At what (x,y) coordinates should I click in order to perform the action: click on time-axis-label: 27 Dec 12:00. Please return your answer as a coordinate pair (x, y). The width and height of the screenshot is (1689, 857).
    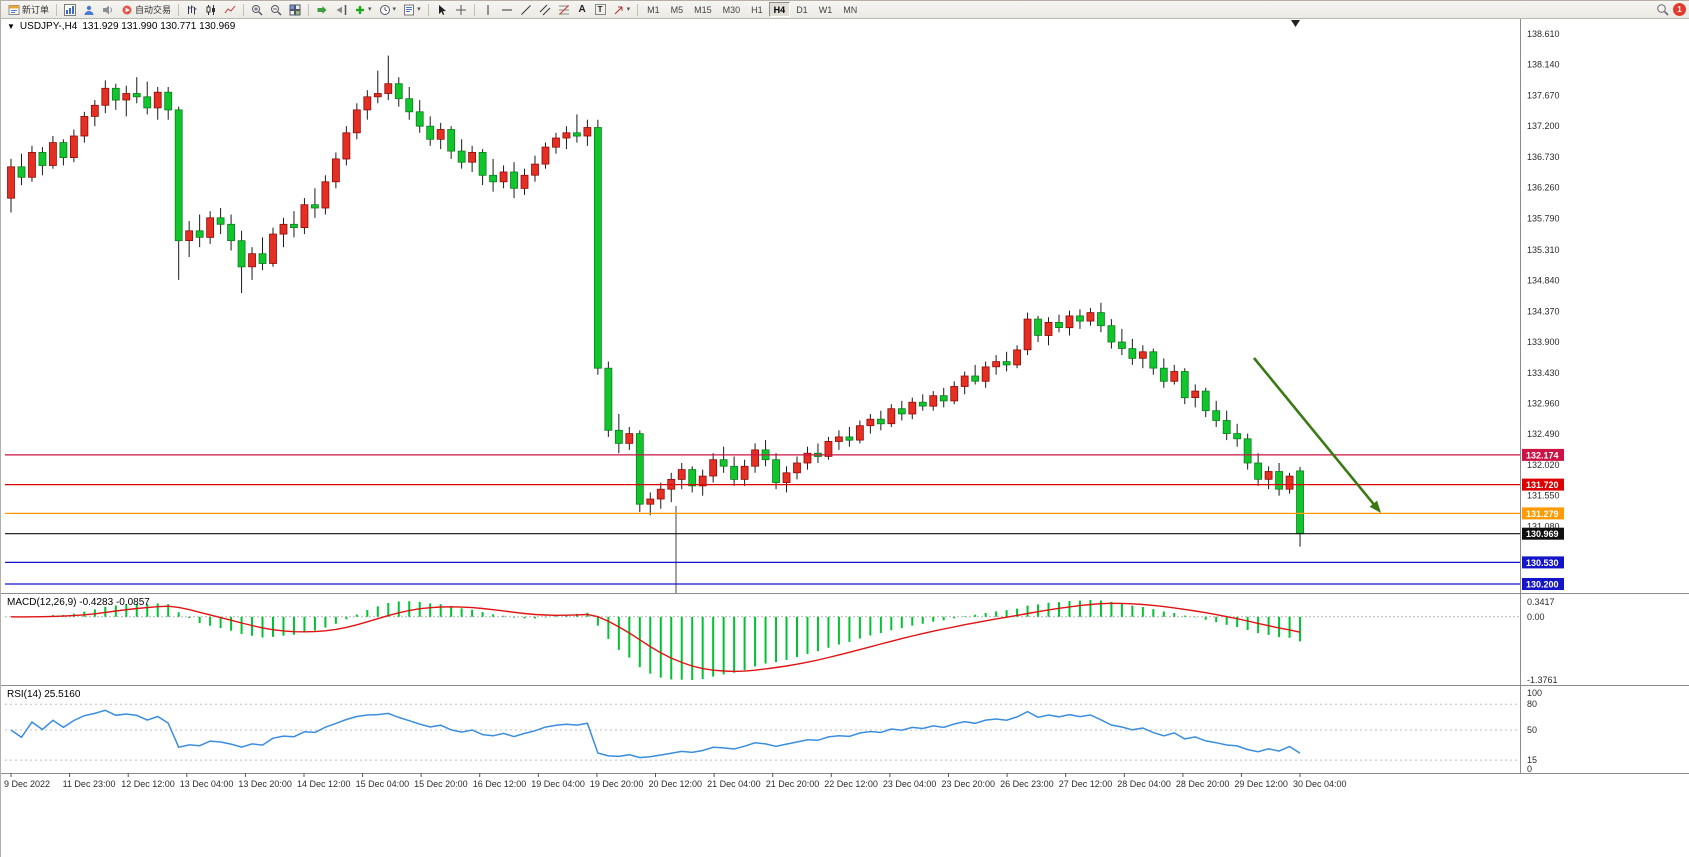
    Looking at the image, I should click on (1086, 784).